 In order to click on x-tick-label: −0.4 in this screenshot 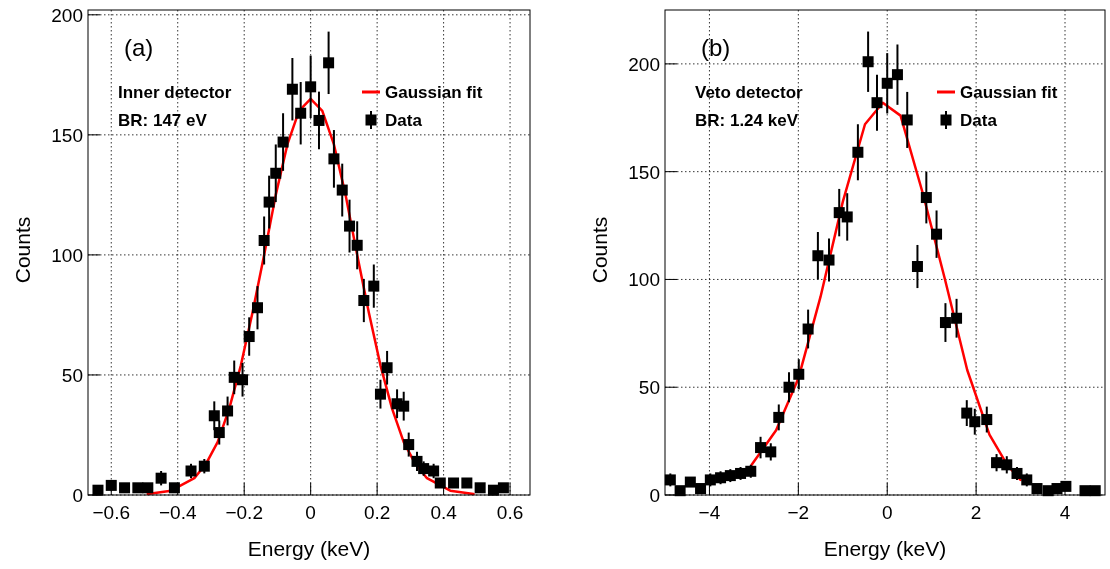, I will do `click(177, 512)`.